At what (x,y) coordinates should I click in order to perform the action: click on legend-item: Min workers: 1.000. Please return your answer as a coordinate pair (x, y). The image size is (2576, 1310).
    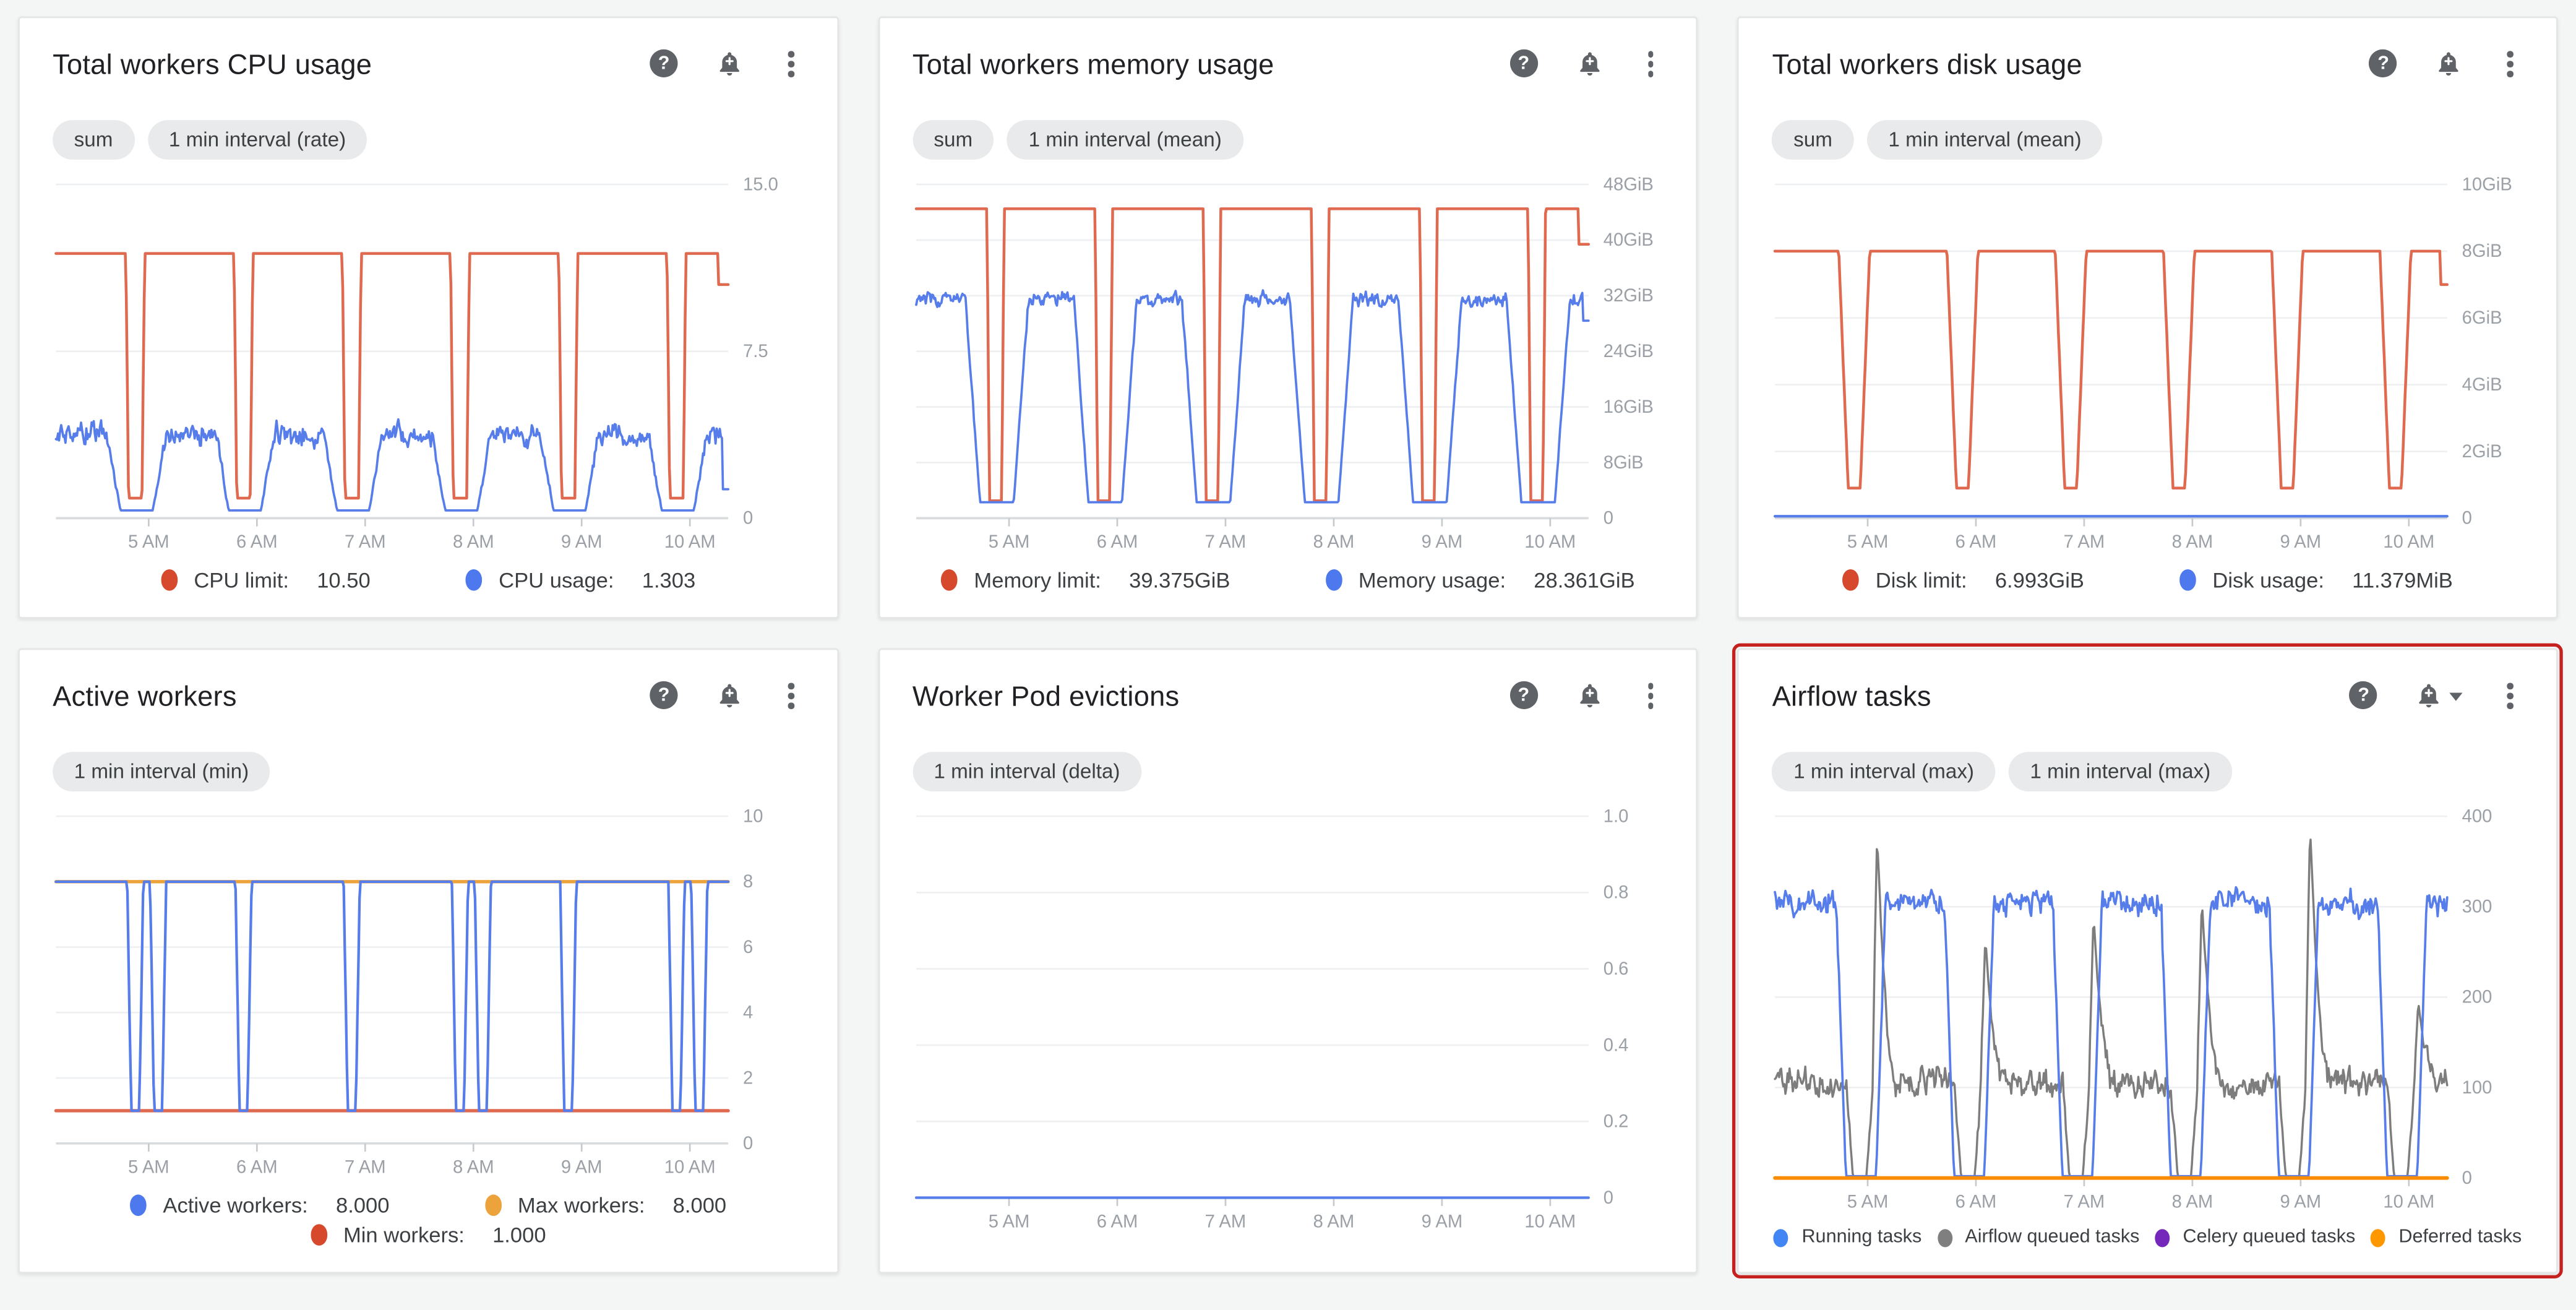
    Looking at the image, I should click on (428, 1235).